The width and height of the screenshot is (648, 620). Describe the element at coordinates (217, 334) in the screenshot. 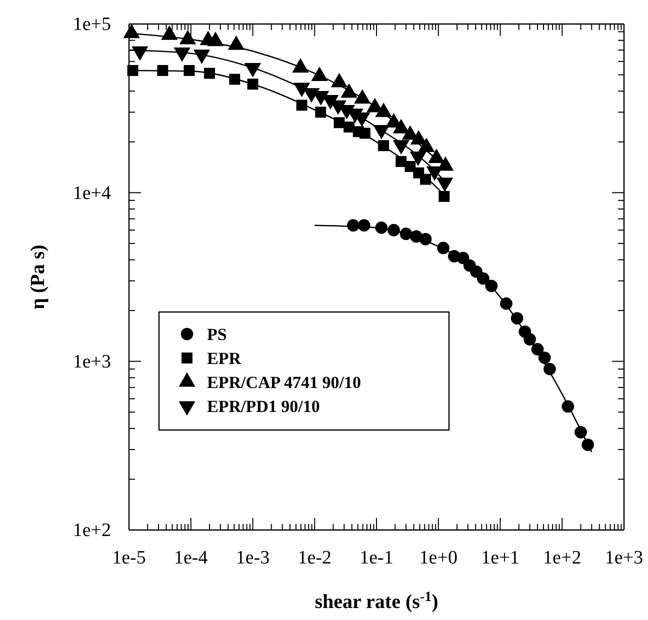

I see `legend-label: PS` at that location.